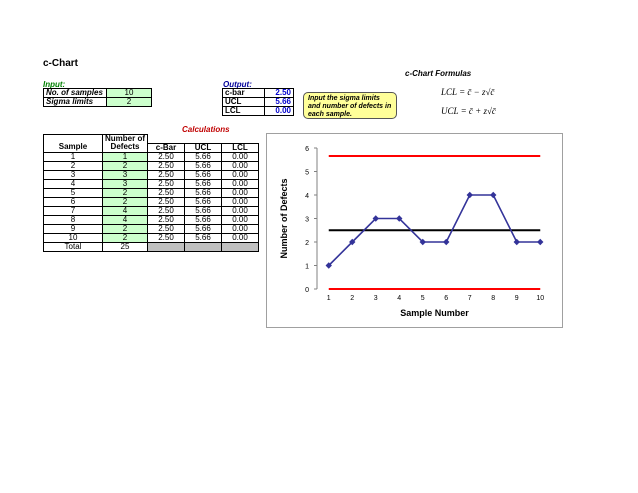  Describe the element at coordinates (125, 138) in the screenshot. I see `header-defects-top: Number of` at that location.